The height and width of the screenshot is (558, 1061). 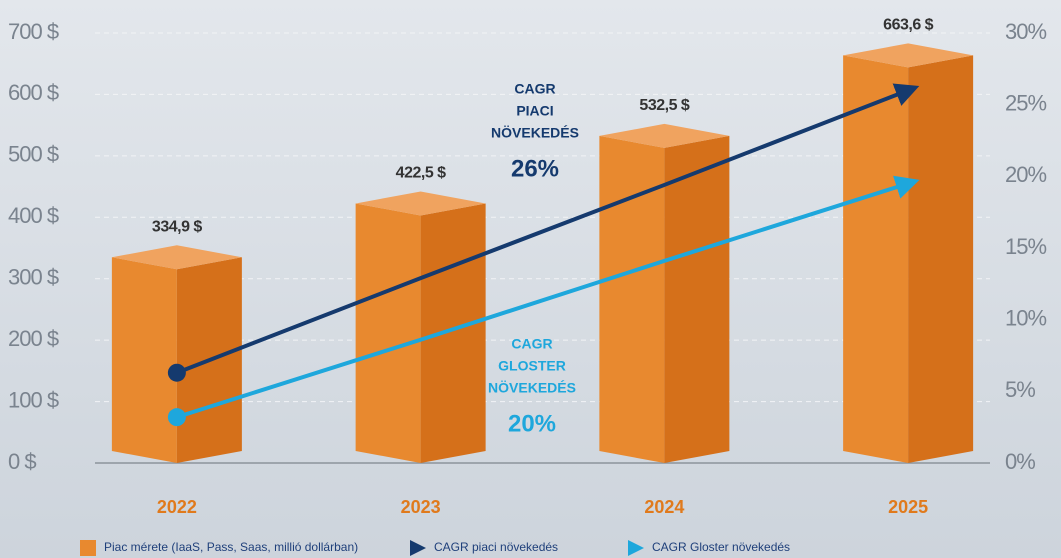 I want to click on y-tick-label: 300 $, so click(x=33, y=277).